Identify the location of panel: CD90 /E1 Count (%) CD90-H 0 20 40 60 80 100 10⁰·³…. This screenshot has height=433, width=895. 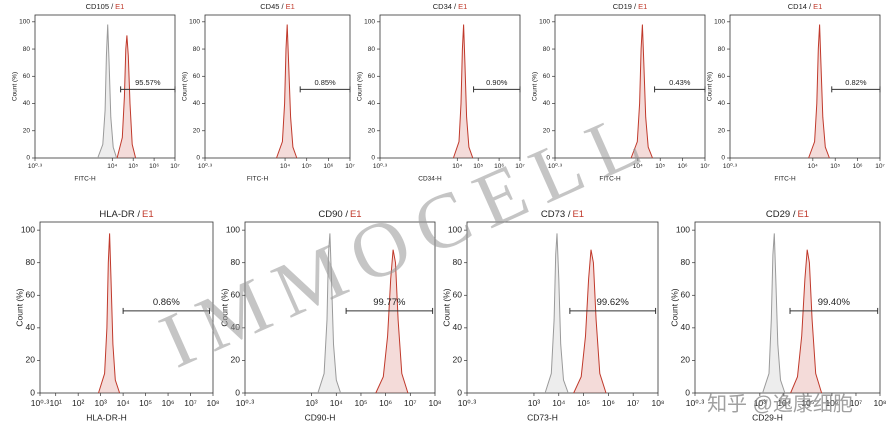
(330, 316).